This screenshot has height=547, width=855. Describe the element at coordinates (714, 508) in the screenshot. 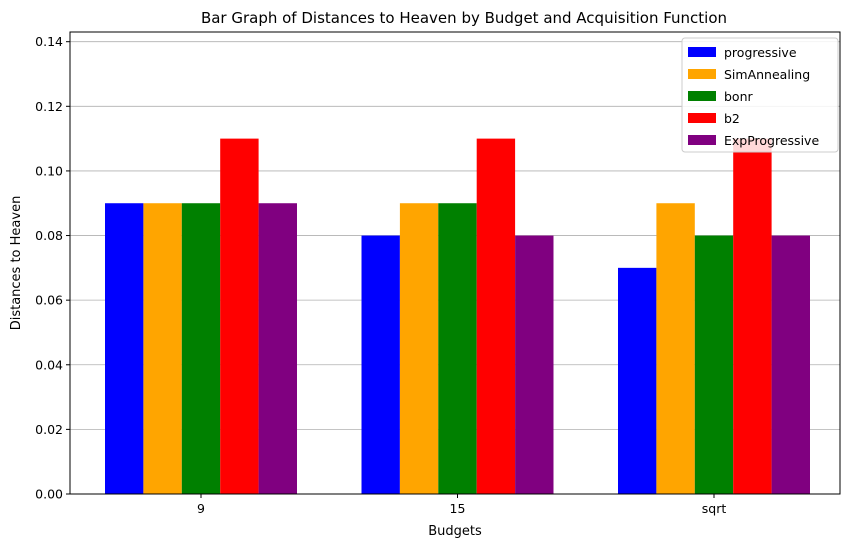

I see `x-tick-label: sqrt` at that location.